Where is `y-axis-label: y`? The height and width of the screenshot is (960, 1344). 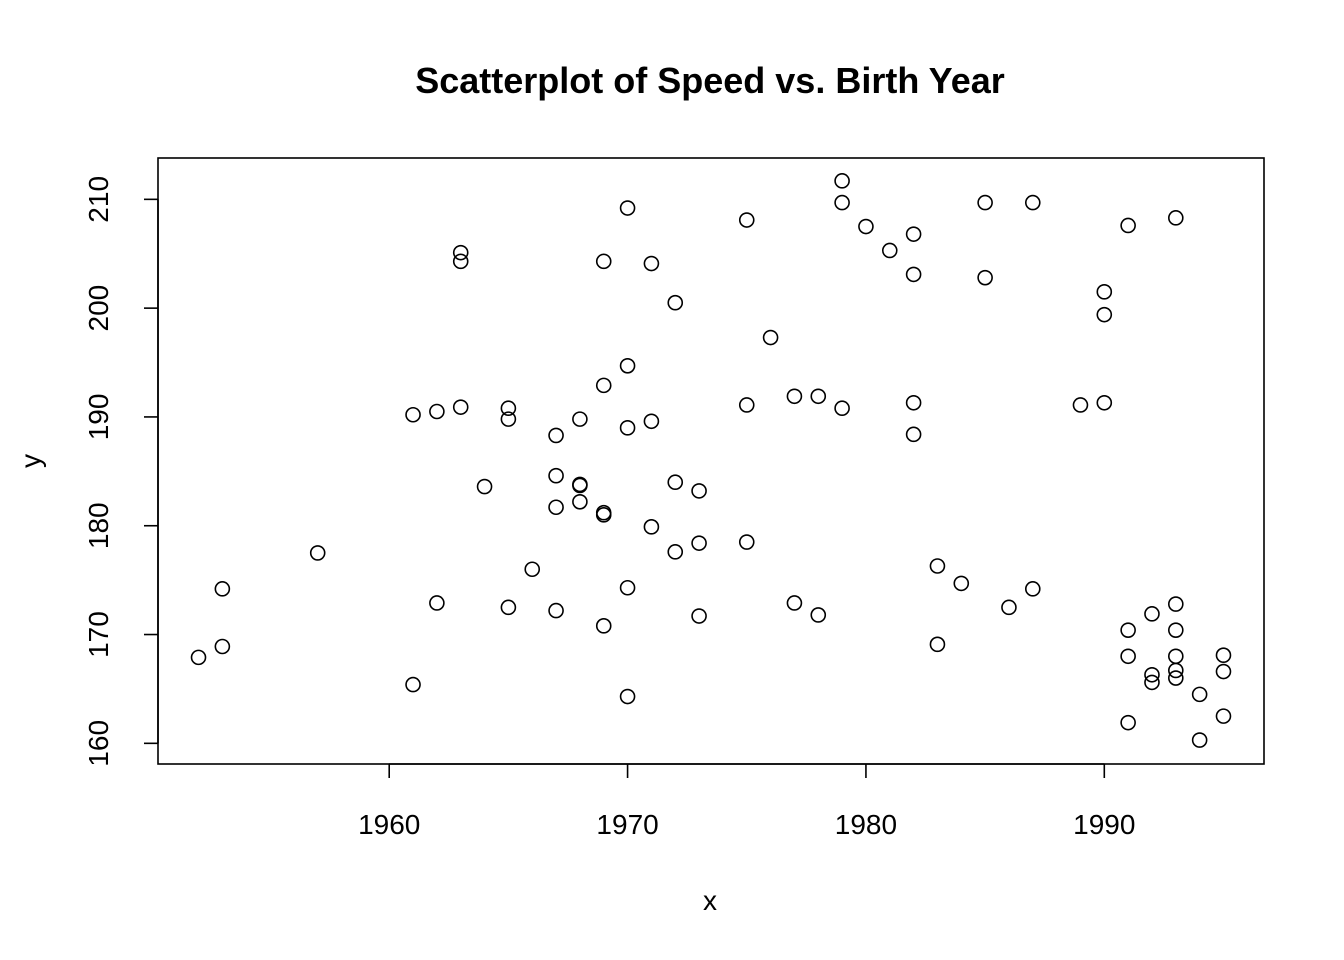
y-axis-label: y is located at coordinates (30, 461).